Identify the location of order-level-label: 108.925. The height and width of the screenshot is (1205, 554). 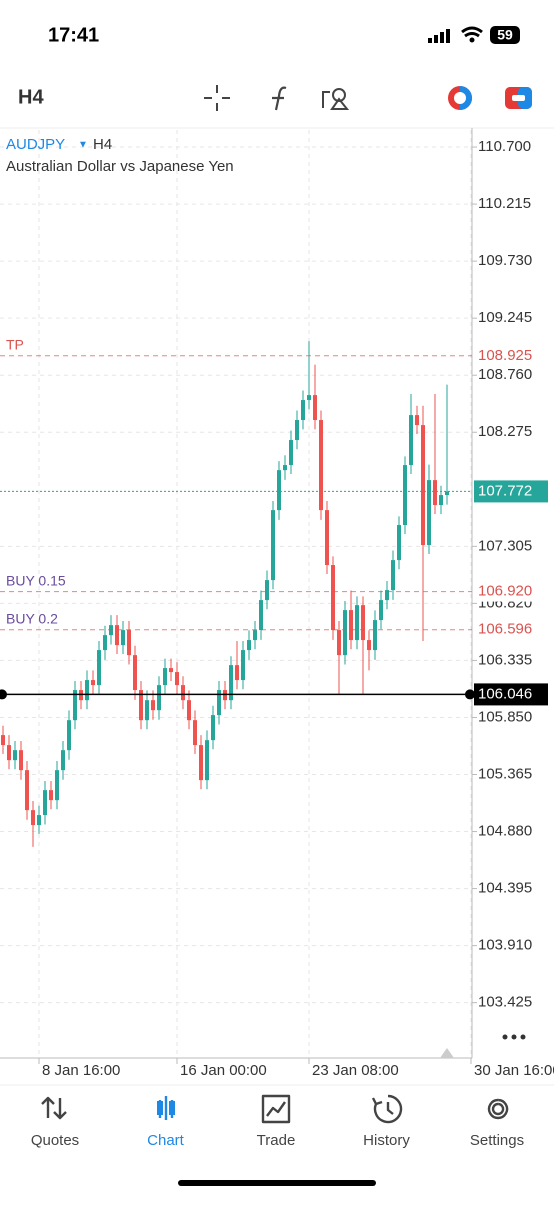
(505, 355).